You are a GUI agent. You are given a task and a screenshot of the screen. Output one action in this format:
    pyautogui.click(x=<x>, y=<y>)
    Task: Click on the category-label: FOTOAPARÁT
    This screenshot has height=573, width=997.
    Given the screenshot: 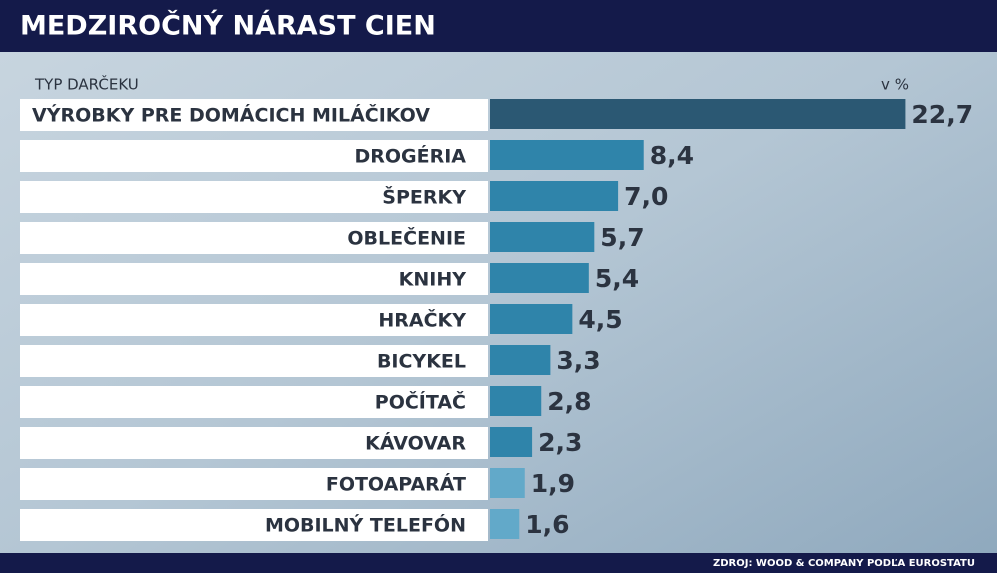 What is the action you would take?
    pyautogui.click(x=396, y=484)
    